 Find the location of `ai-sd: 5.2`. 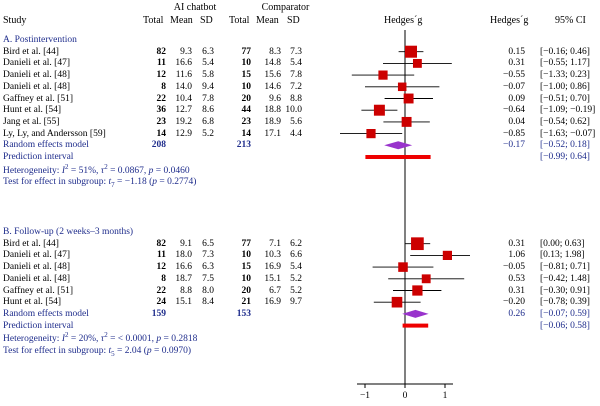

ai-sd: 5.2 is located at coordinates (208, 133).